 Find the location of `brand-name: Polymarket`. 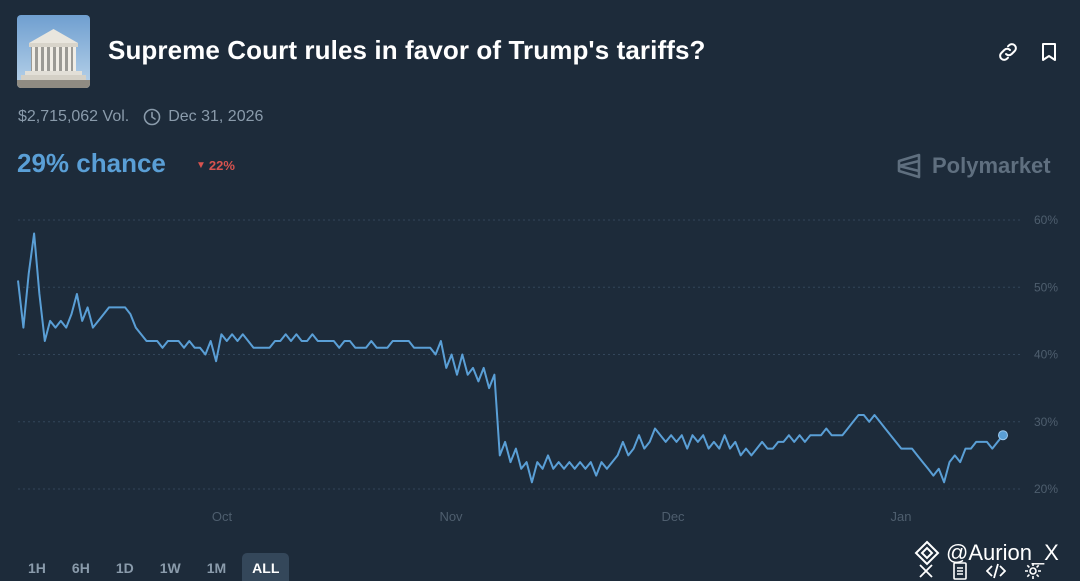

brand-name: Polymarket is located at coordinates (991, 165).